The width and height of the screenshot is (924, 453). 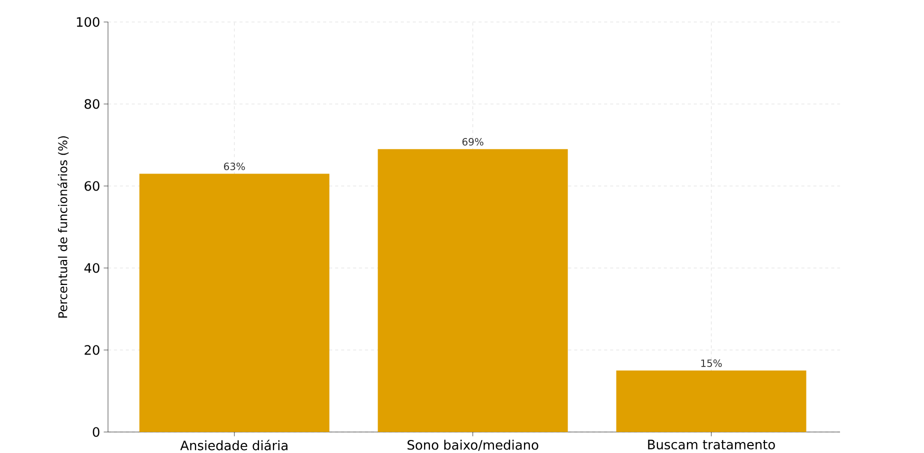 What do you see at coordinates (711, 445) in the screenshot?
I see `x-tick-label: Buscam tratamento` at bounding box center [711, 445].